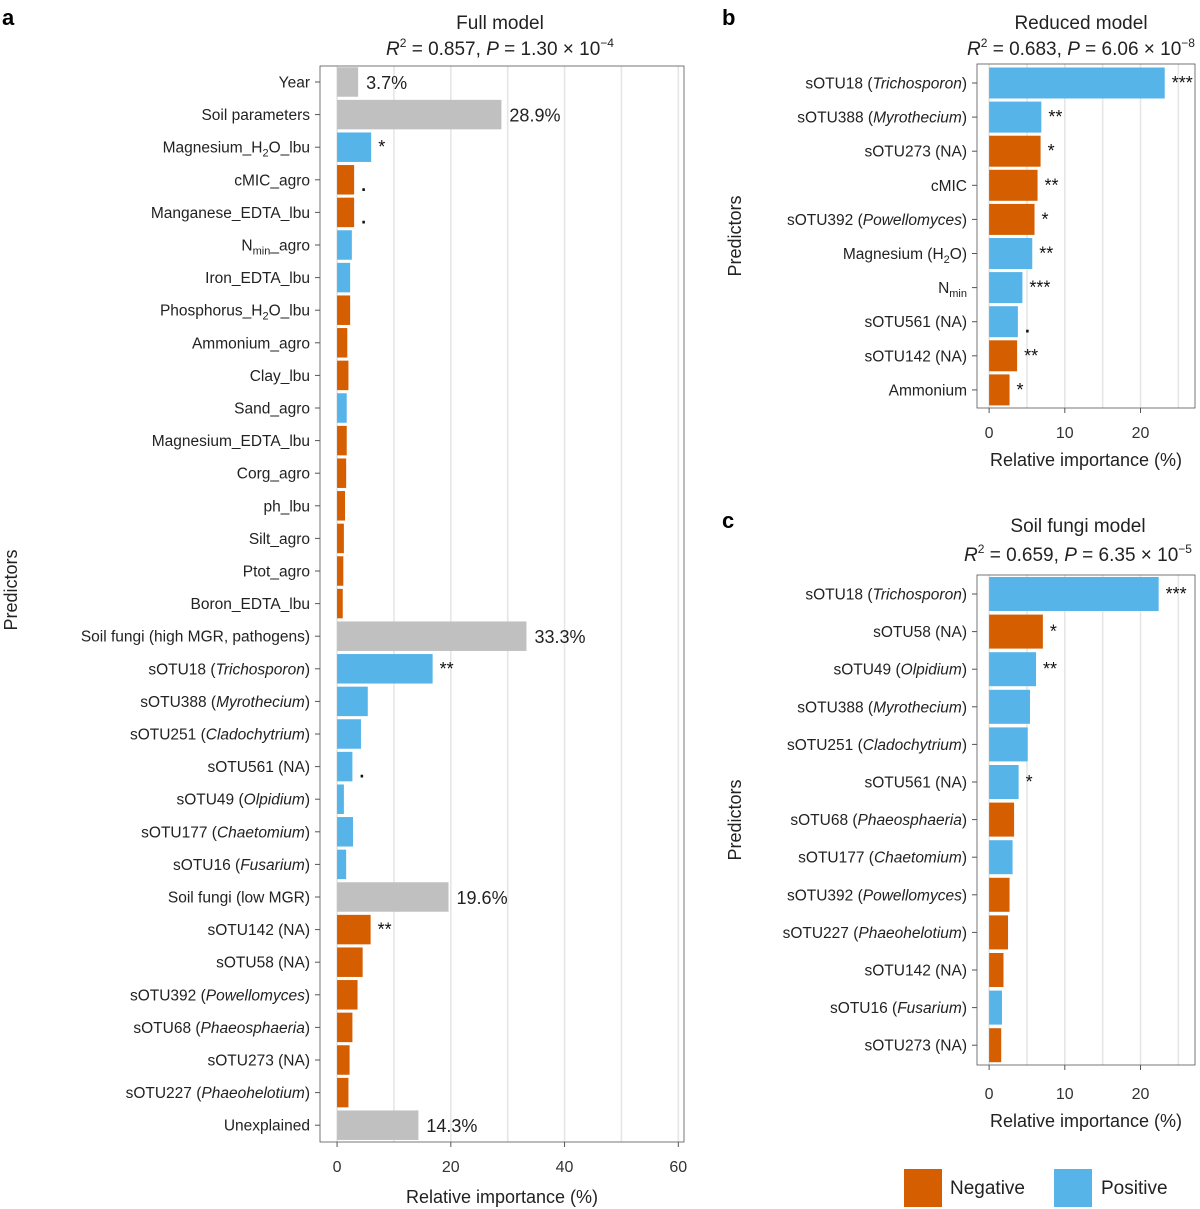 The width and height of the screenshot is (1200, 1209). I want to click on predictor-label-text: Ammonium, so click(928, 390).